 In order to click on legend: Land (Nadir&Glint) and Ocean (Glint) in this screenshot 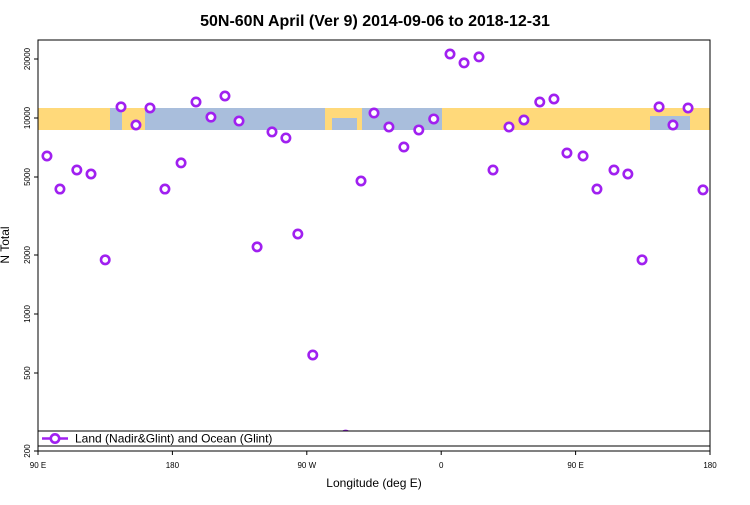, I will do `click(374, 438)`.